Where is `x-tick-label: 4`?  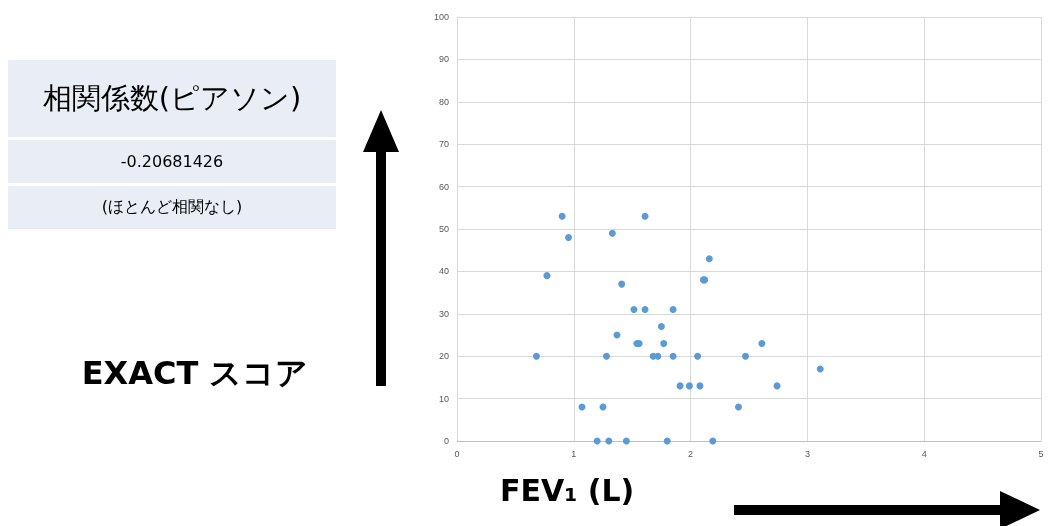
x-tick-label: 4 is located at coordinates (924, 453).